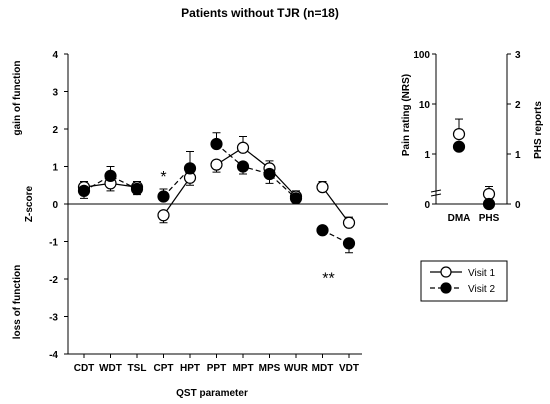 This screenshot has width=550, height=404. What do you see at coordinates (216, 164) in the screenshot?
I see `point-visit-1-ppt` at bounding box center [216, 164].